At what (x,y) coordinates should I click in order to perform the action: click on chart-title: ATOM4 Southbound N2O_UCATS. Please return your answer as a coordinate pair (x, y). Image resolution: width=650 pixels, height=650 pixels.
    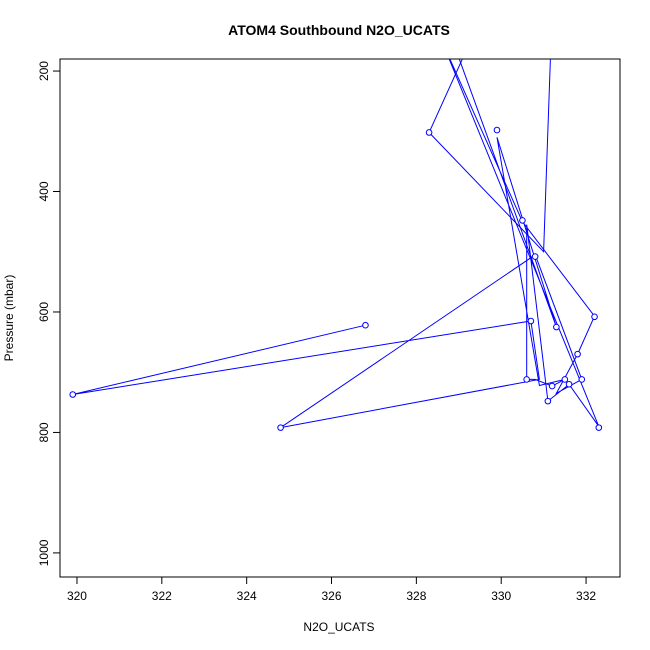
    Looking at the image, I should click on (339, 30).